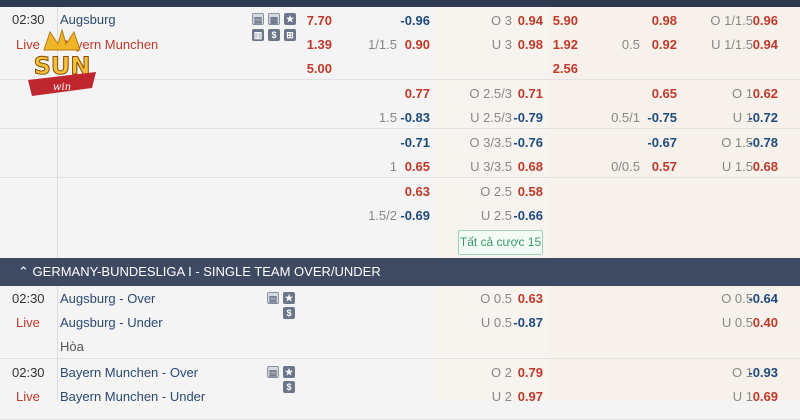 Image resolution: width=800 pixels, height=420 pixels. I want to click on ft-over-under-odds: 0.97, so click(530, 396).